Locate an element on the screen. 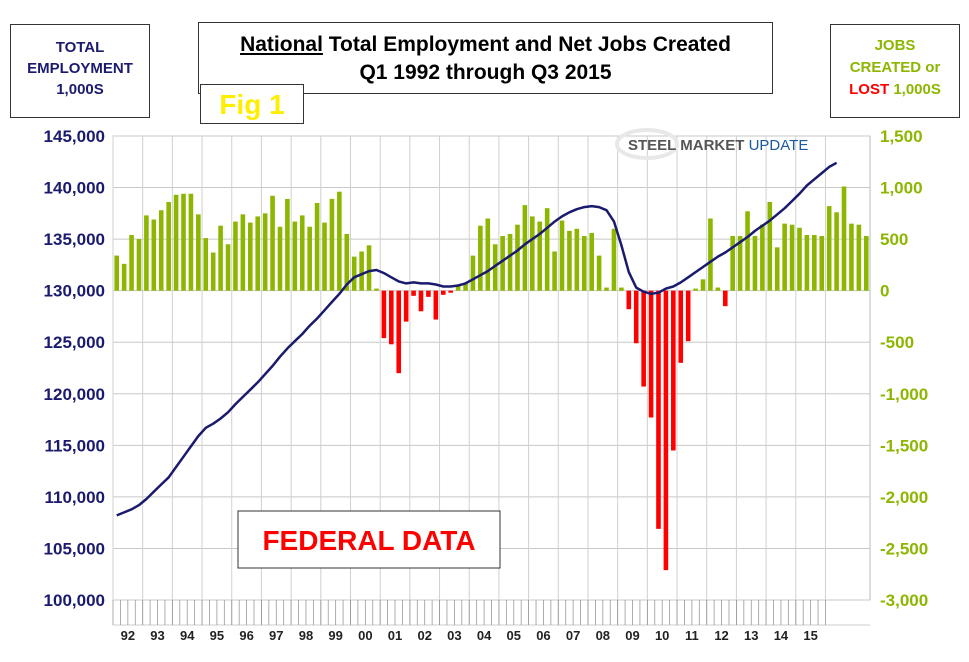  right-axis-title-line3: LOST 1,000S is located at coordinates (895, 90).